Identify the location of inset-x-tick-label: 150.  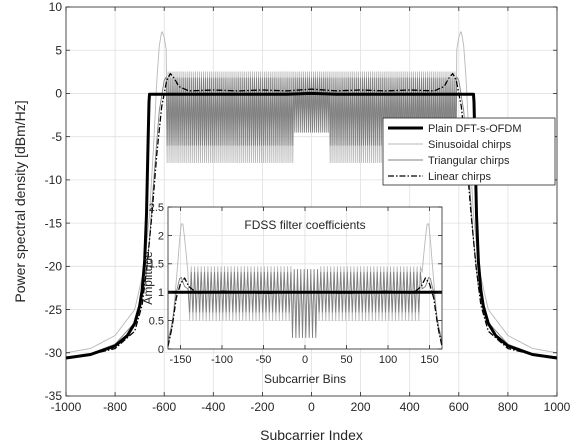
(429, 360).